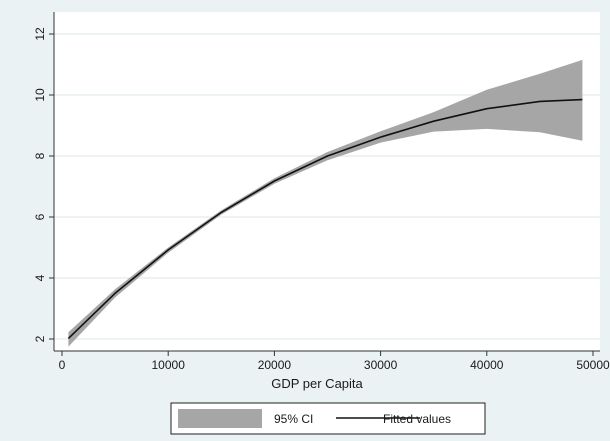 The width and height of the screenshot is (610, 441). I want to click on x-axis-ticks: 0 10000 20000 30000 40000 50000, so click(334, 361).